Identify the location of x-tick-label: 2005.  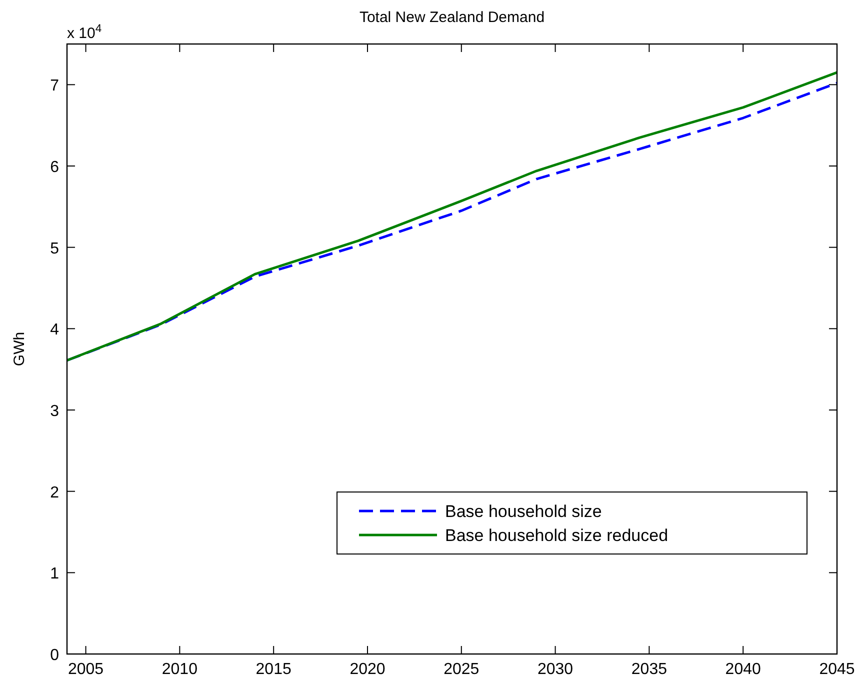
(86, 669).